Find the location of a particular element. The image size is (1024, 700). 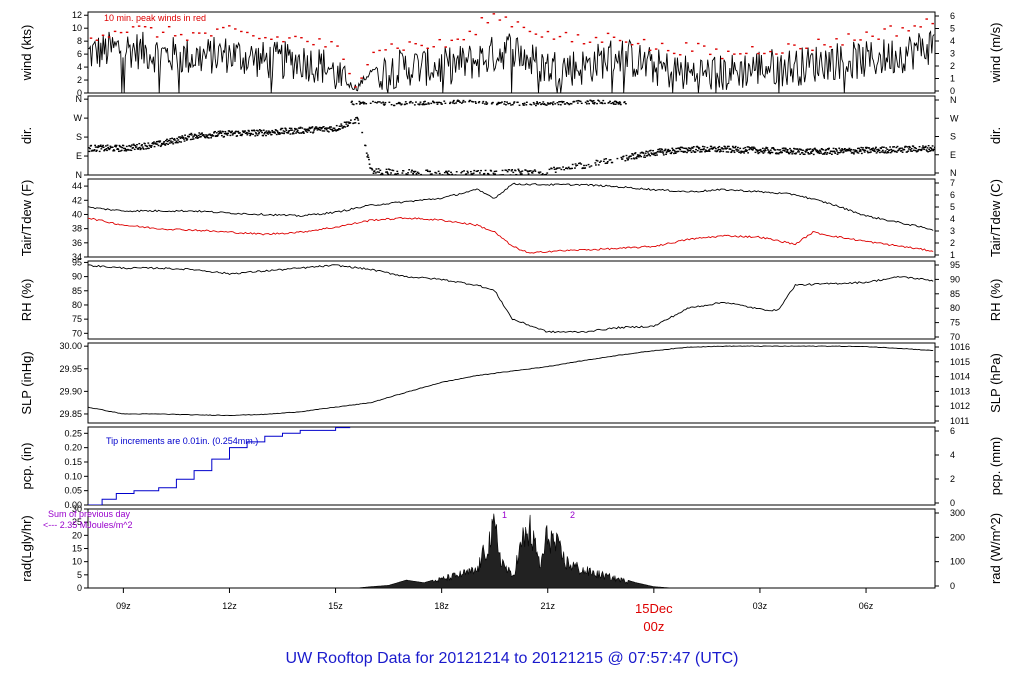

tick-label-left: 70 is located at coordinates (77, 333).